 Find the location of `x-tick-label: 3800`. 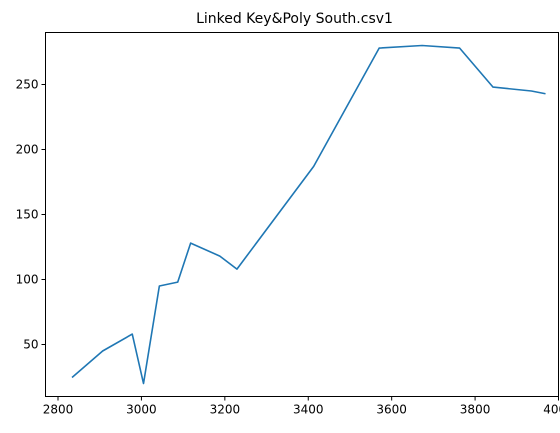

x-tick-label: 3800 is located at coordinates (475, 410).